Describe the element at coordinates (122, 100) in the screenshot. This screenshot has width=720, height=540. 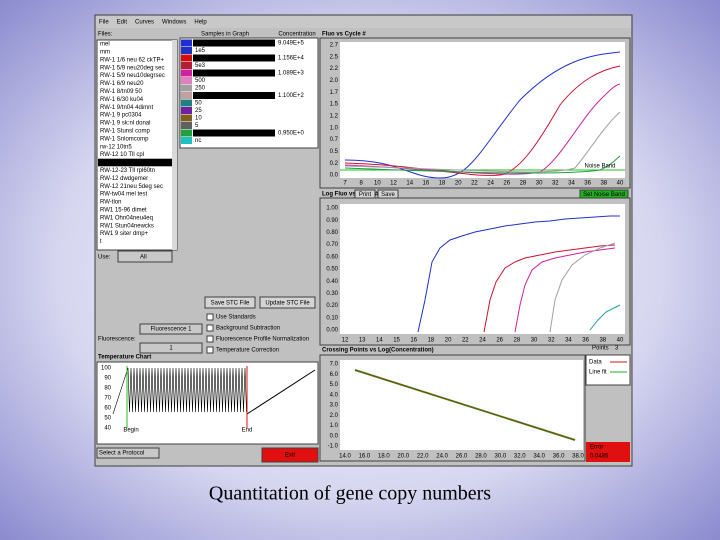
I see `file-item: RW-1 6/30 ku04` at that location.